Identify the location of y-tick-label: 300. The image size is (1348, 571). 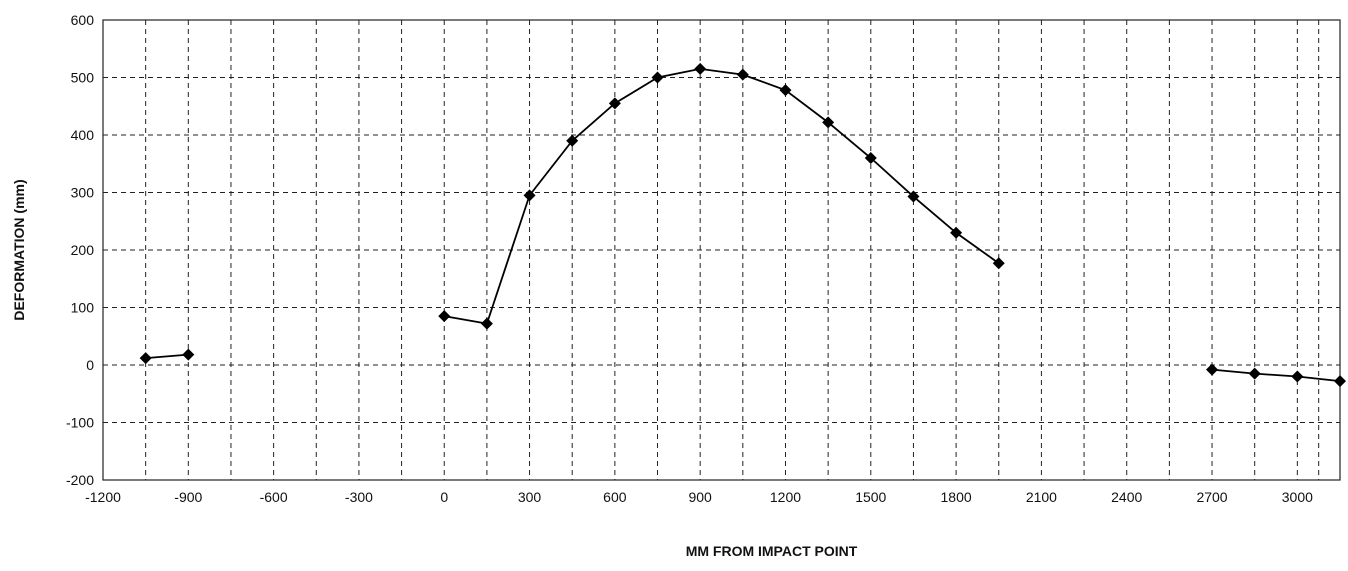
(83, 193).